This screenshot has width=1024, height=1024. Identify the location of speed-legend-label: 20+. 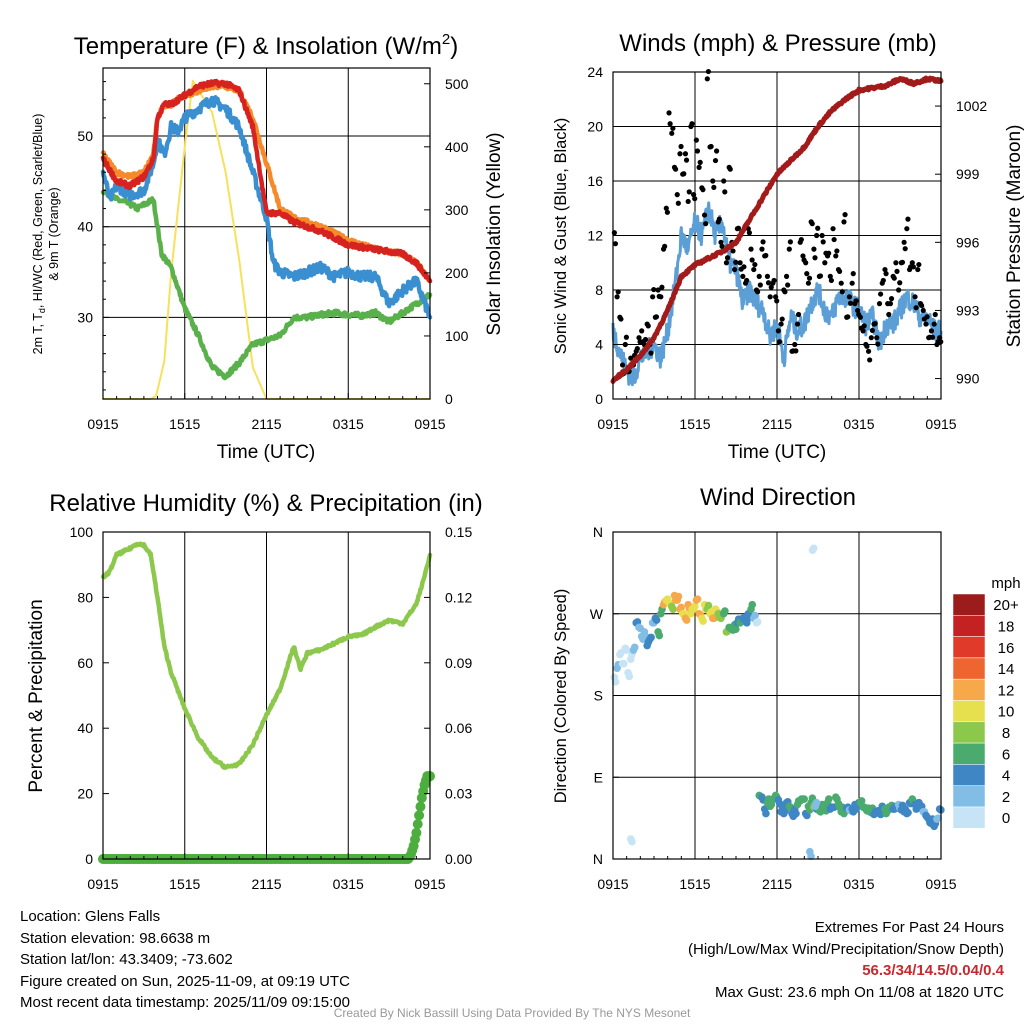
(1006, 605).